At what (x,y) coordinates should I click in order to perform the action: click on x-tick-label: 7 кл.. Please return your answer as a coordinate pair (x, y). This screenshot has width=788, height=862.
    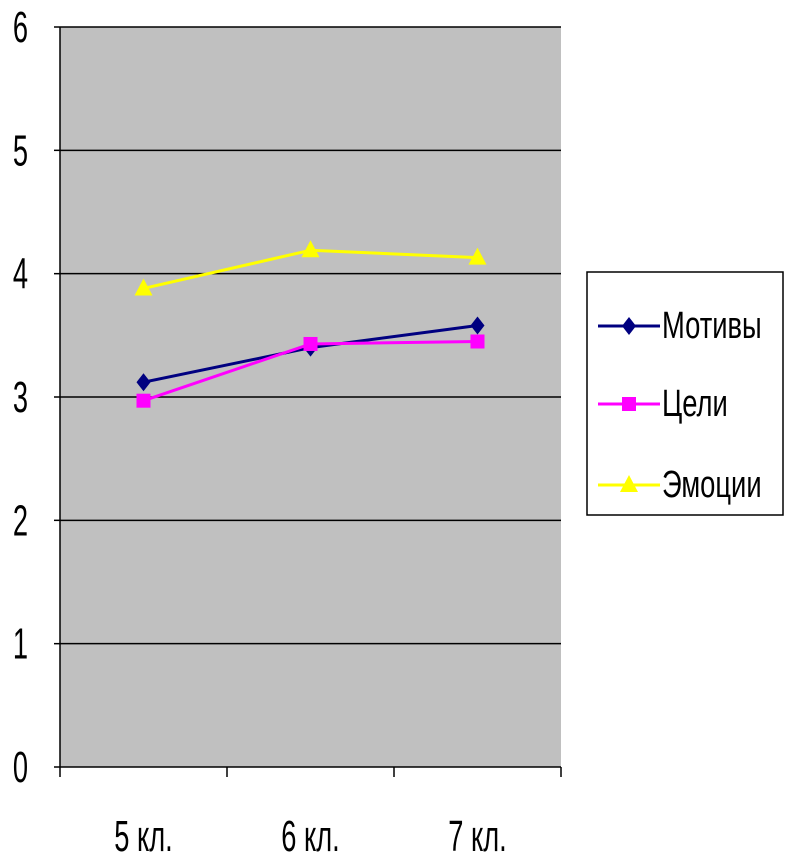
    Looking at the image, I should click on (477, 835).